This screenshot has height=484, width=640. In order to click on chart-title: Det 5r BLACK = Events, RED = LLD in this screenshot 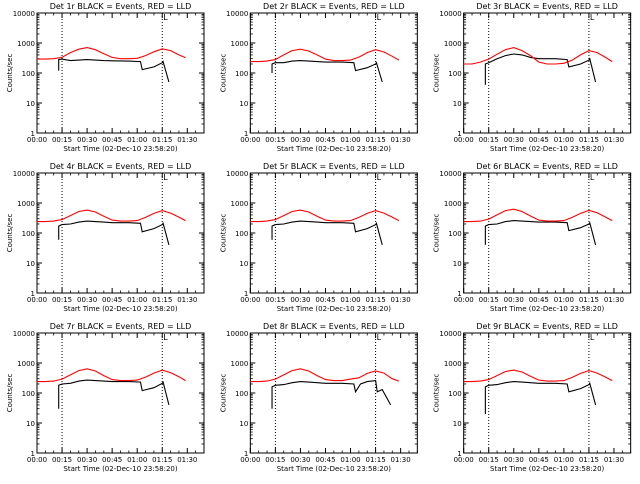, I will do `click(334, 166)`.